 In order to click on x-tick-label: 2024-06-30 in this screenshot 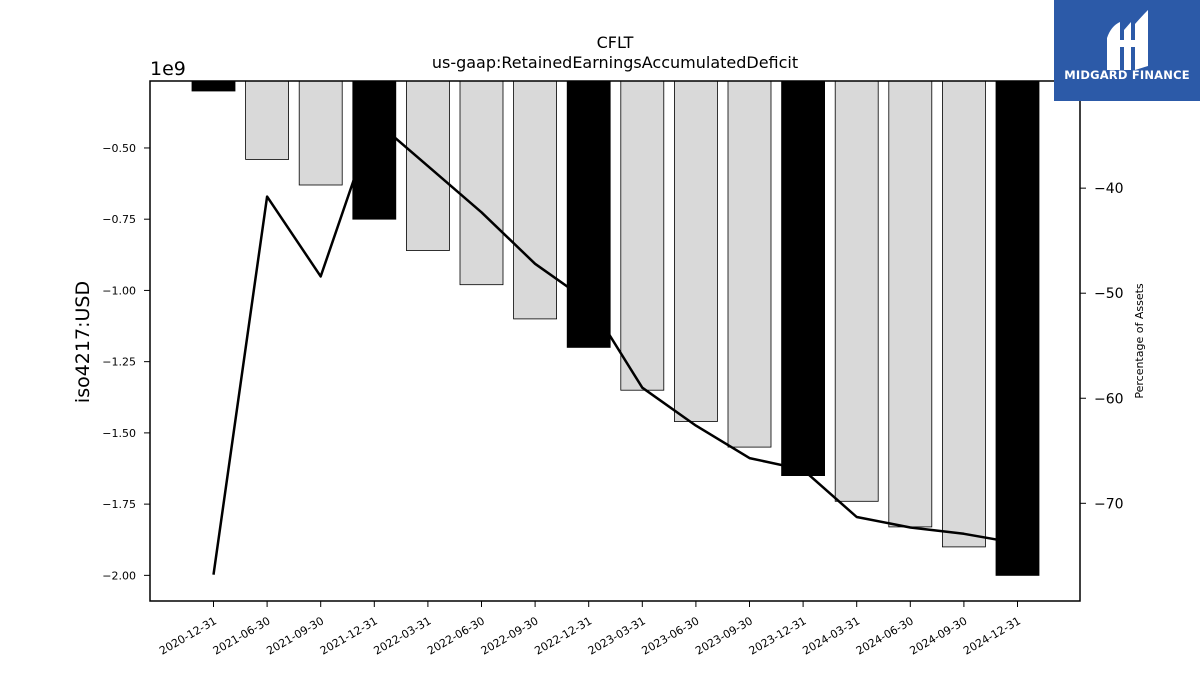, I will do `click(885, 635)`.